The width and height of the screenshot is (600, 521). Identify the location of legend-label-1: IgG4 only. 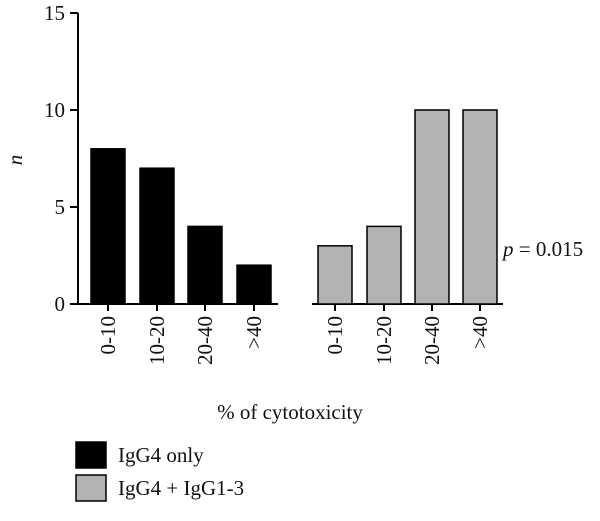
(161, 455).